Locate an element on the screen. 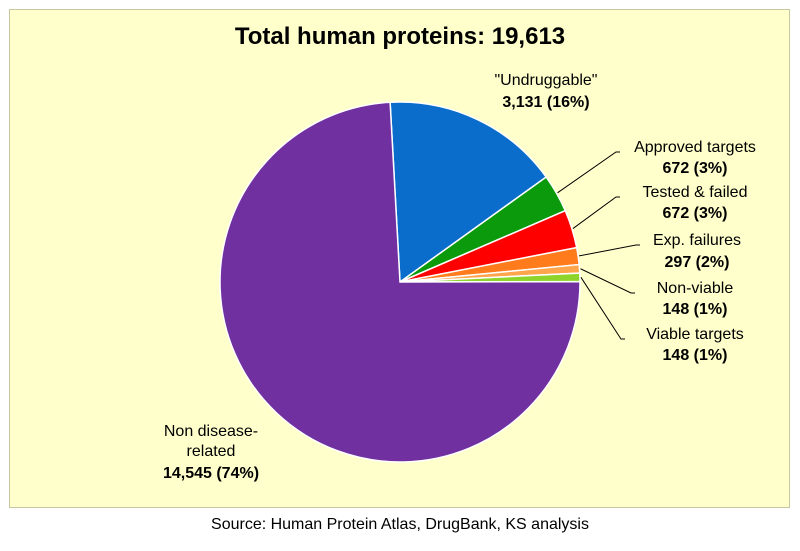 Image resolution: width=800 pixels, height=551 pixels. slice-label-viable-targets: Viable targets is located at coordinates (695, 334).